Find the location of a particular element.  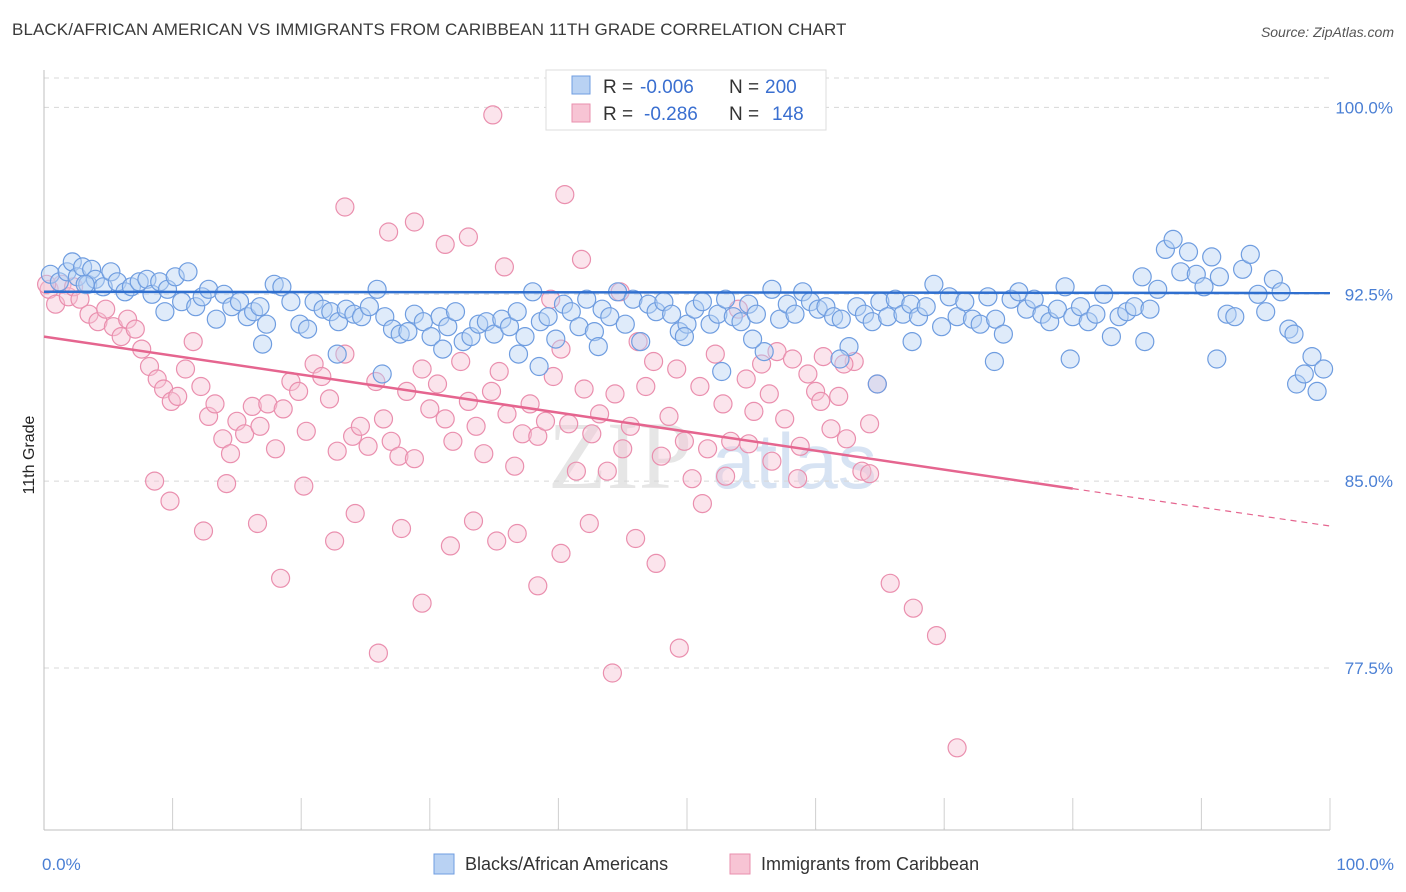

y-tick-label: 85.0% is located at coordinates (1369, 481).